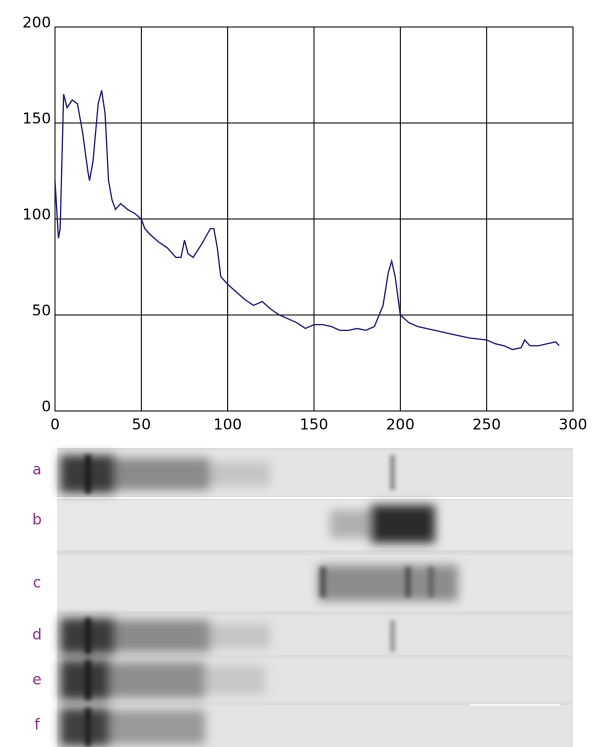 The width and height of the screenshot is (593, 747). I want to click on x-tick-label: 200, so click(400, 425).